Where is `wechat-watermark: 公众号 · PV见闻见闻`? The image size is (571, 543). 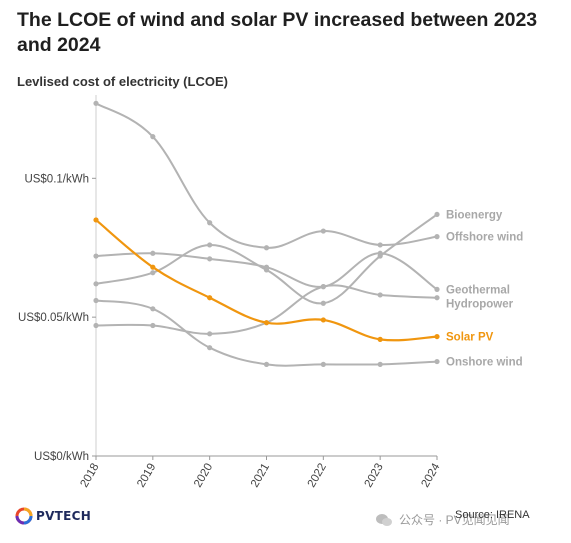 wechat-watermark: 公众号 · PV见闻见闻 is located at coordinates (442, 519).